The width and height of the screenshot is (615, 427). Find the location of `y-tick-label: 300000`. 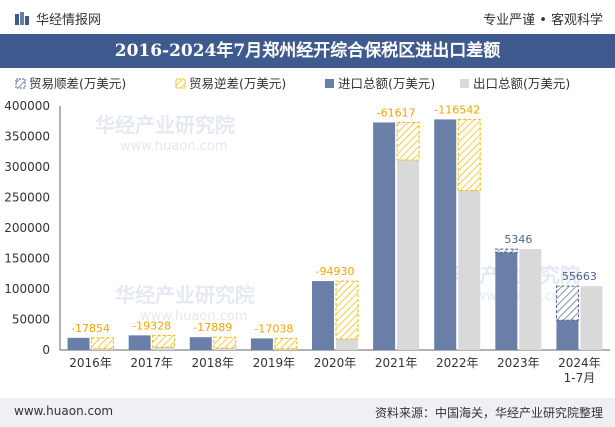

y-tick-label: 300000 is located at coordinates (27, 167).